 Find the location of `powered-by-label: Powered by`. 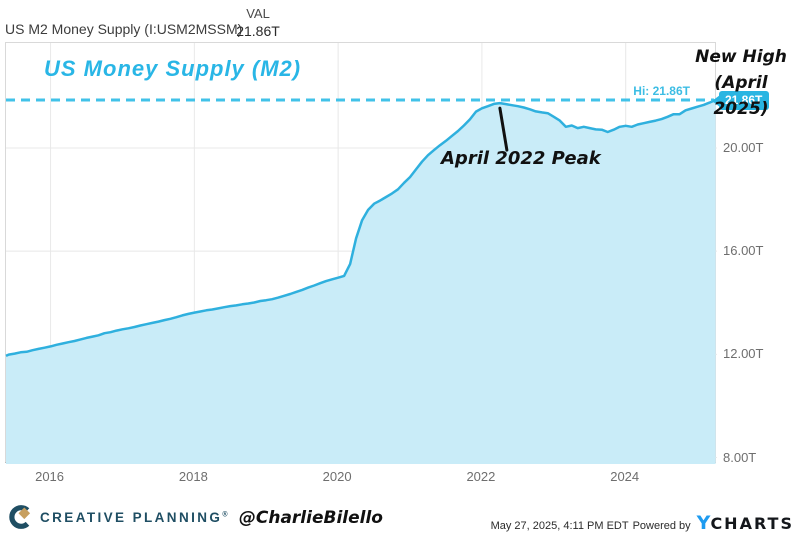

powered-by-label: Powered by is located at coordinates (661, 526).